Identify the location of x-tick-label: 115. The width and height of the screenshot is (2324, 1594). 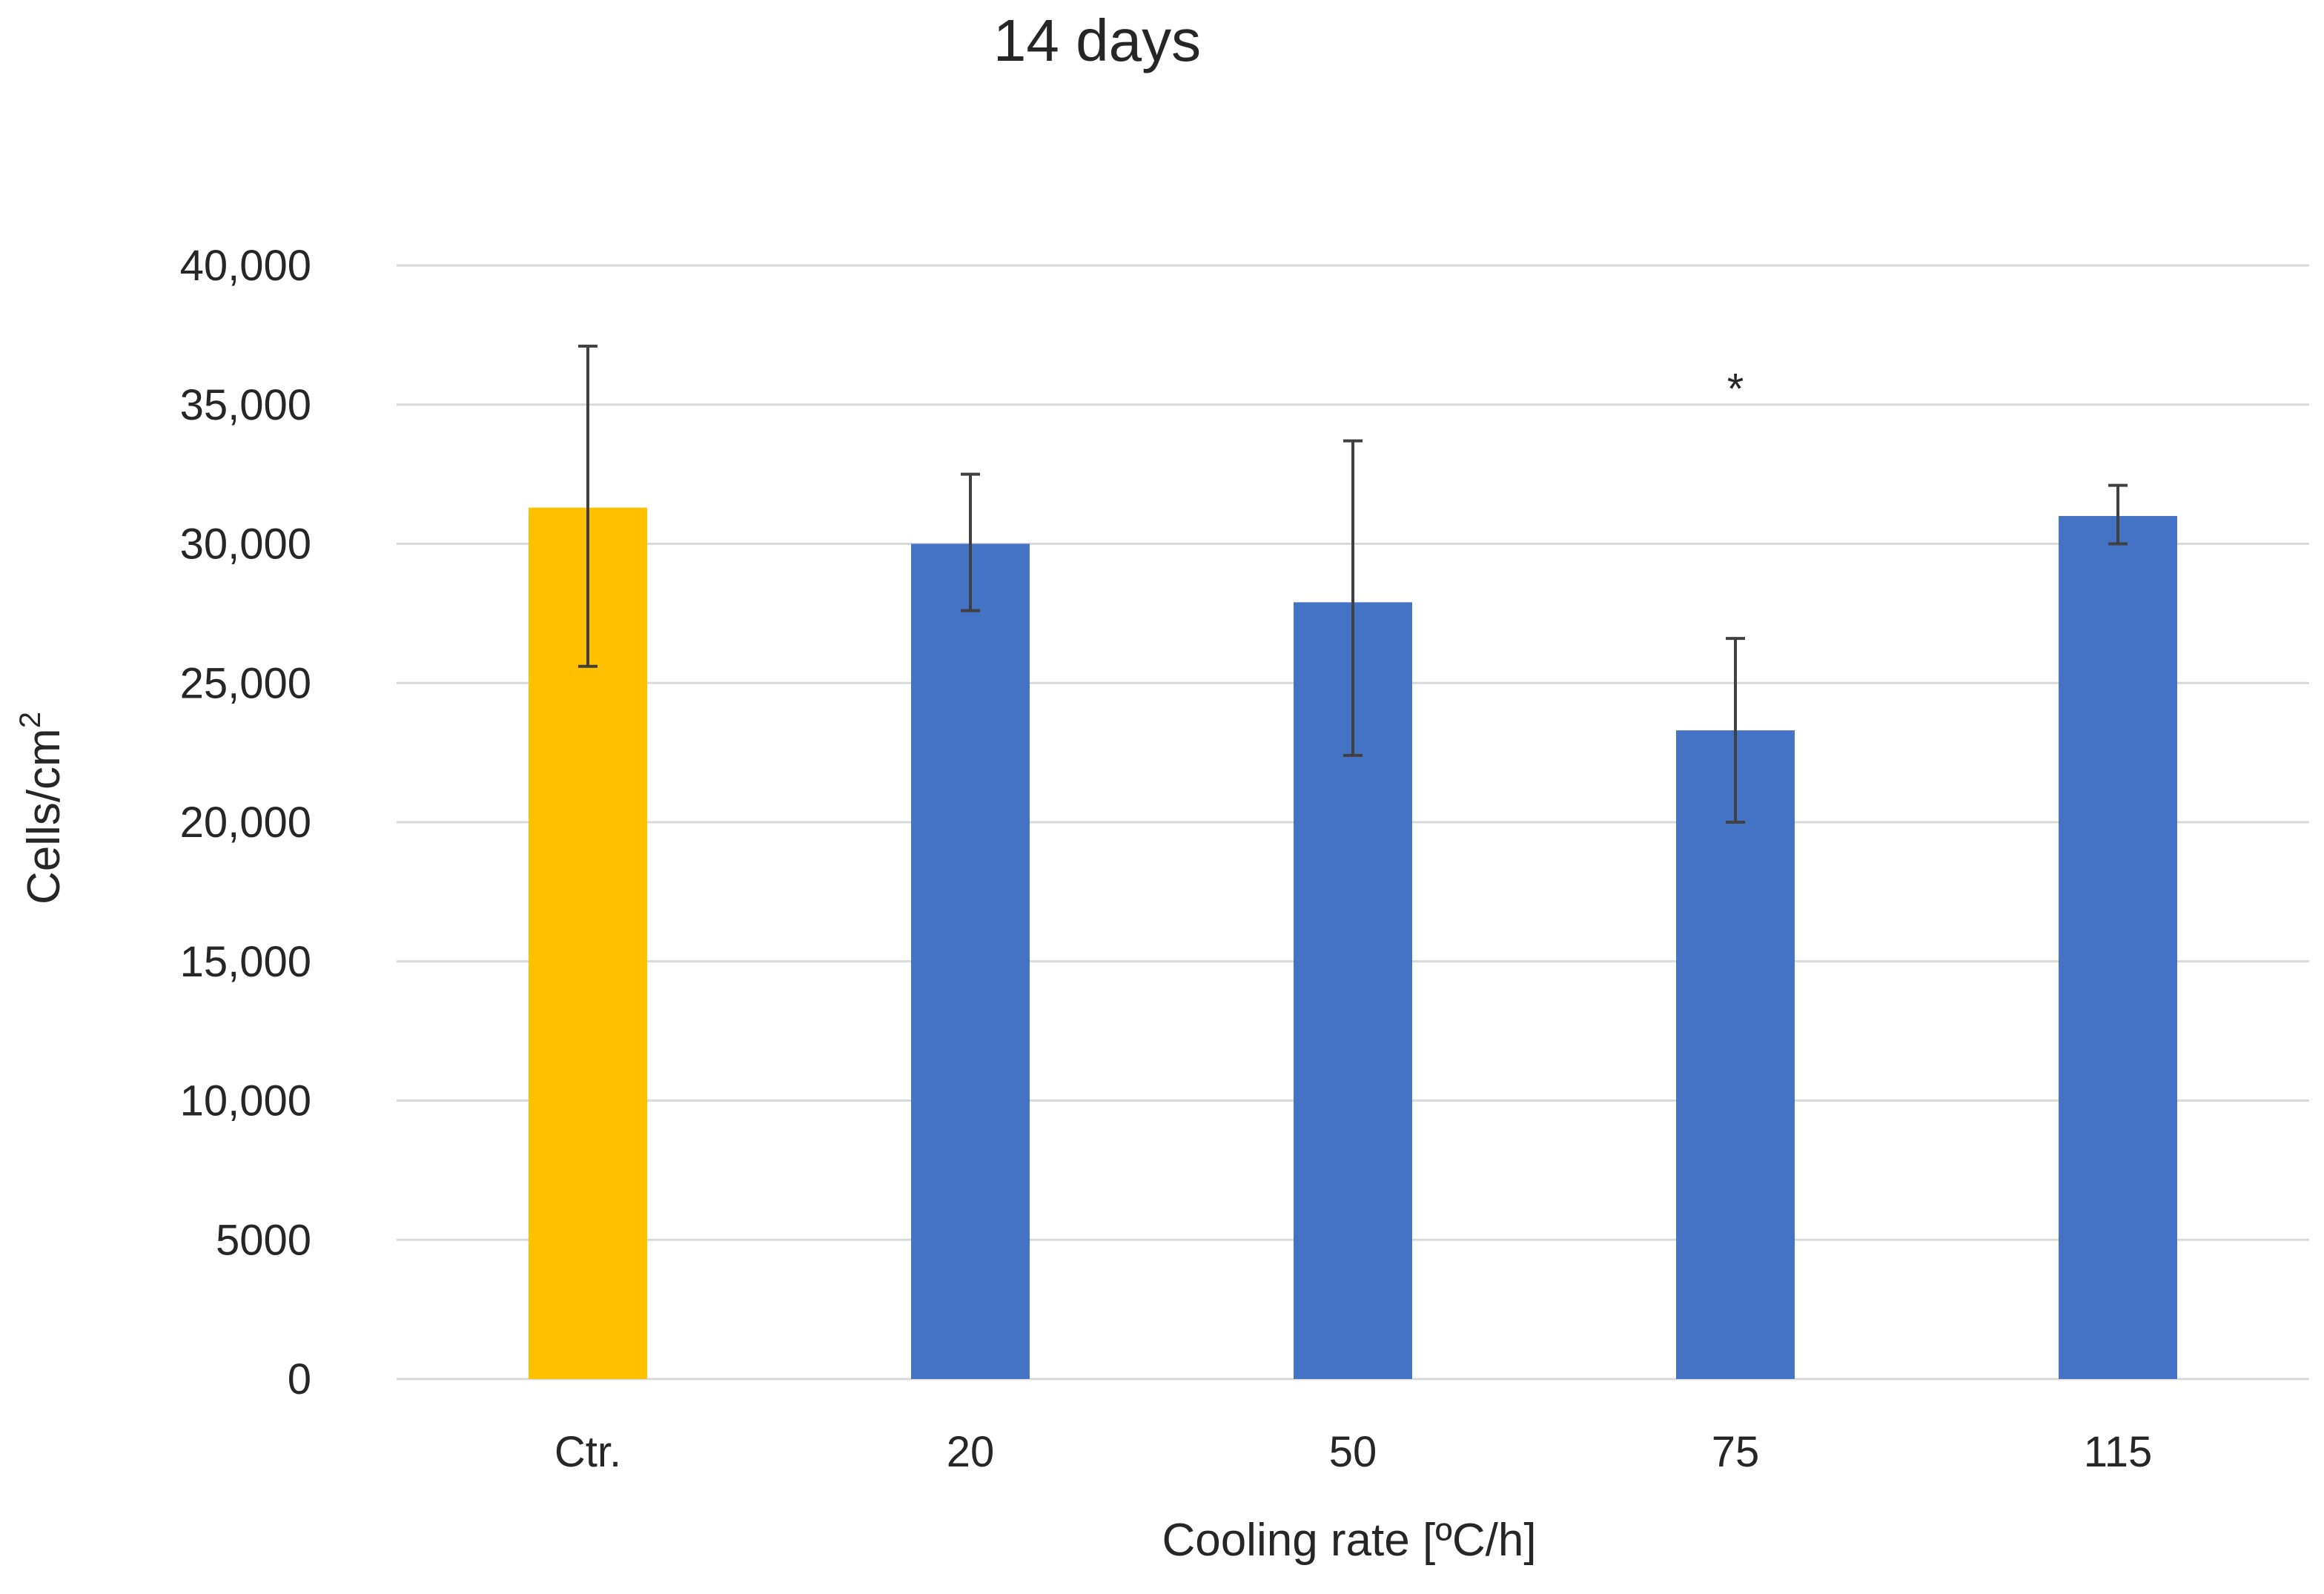
(2118, 1452).